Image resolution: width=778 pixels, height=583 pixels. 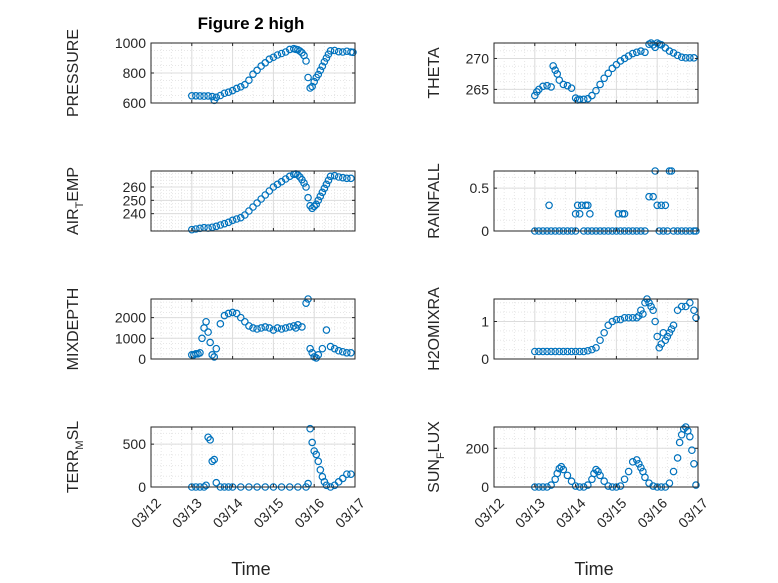 What do you see at coordinates (485, 322) in the screenshot?
I see `y-tick-label: 1` at bounding box center [485, 322].